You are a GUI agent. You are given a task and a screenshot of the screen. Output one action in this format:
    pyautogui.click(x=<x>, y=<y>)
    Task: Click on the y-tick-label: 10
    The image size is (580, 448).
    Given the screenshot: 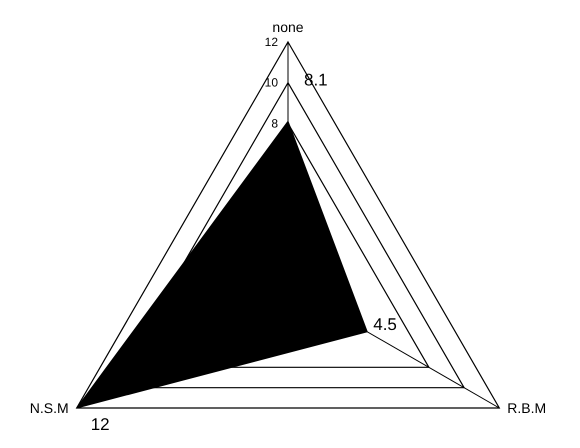 What is the action you would take?
    pyautogui.click(x=271, y=83)
    